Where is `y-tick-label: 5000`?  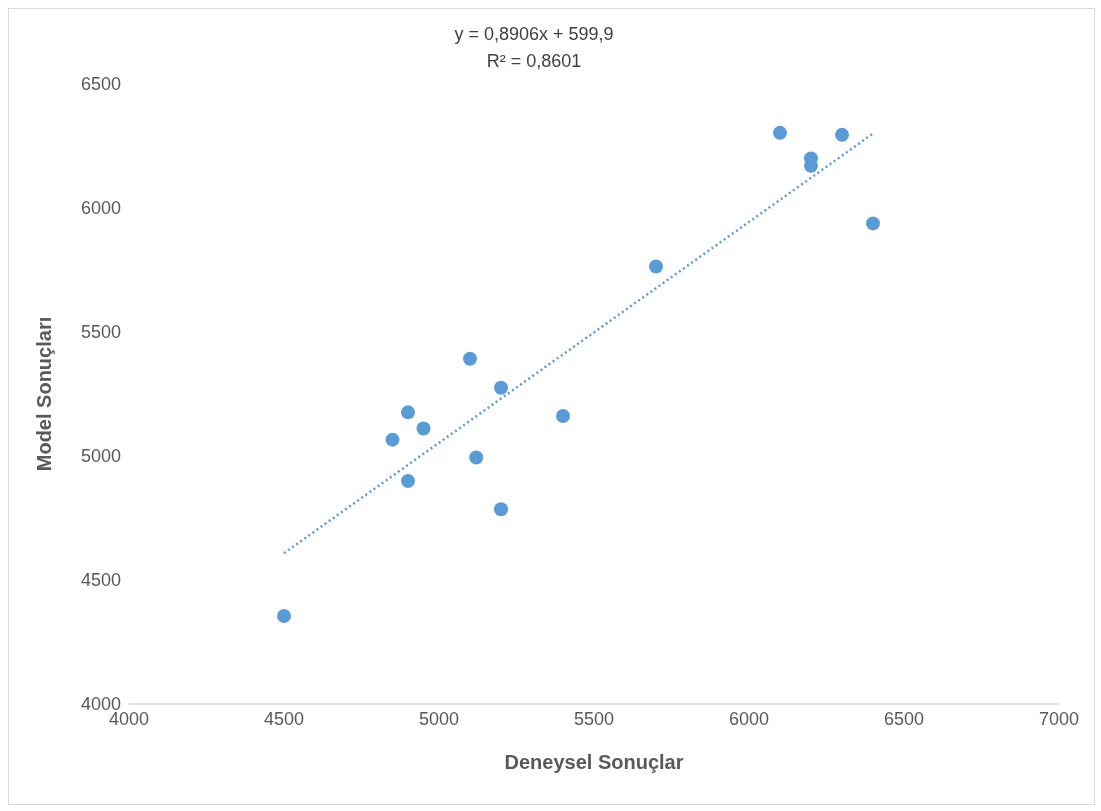 y-tick-label: 5000 is located at coordinates (100, 456).